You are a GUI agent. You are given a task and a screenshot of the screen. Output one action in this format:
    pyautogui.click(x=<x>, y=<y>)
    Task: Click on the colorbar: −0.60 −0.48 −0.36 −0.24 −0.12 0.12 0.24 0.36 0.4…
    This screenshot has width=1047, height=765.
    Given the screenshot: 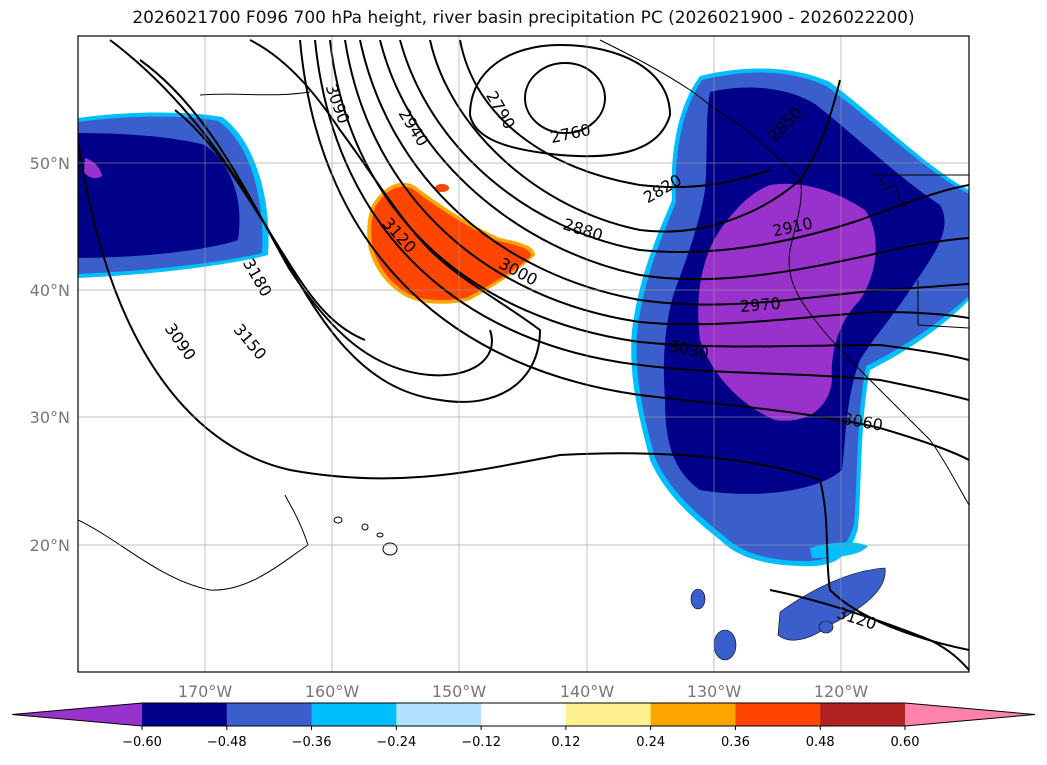 What is the action you would take?
    pyautogui.click(x=523, y=726)
    